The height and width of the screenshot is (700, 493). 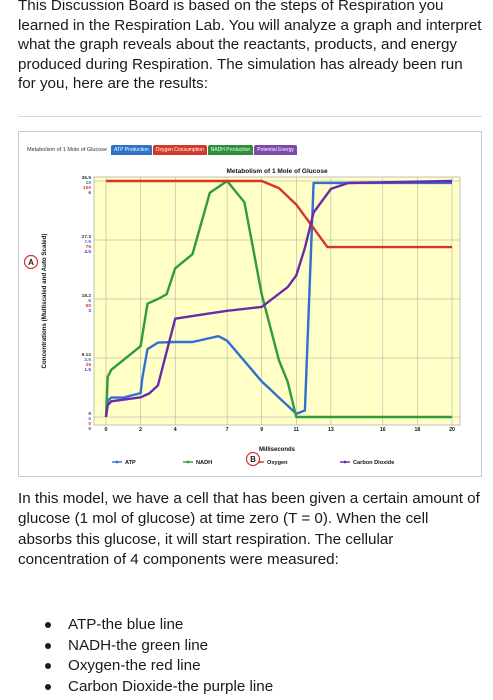 What do you see at coordinates (124, 463) in the screenshot?
I see `legend-item-atp: ATP` at bounding box center [124, 463].